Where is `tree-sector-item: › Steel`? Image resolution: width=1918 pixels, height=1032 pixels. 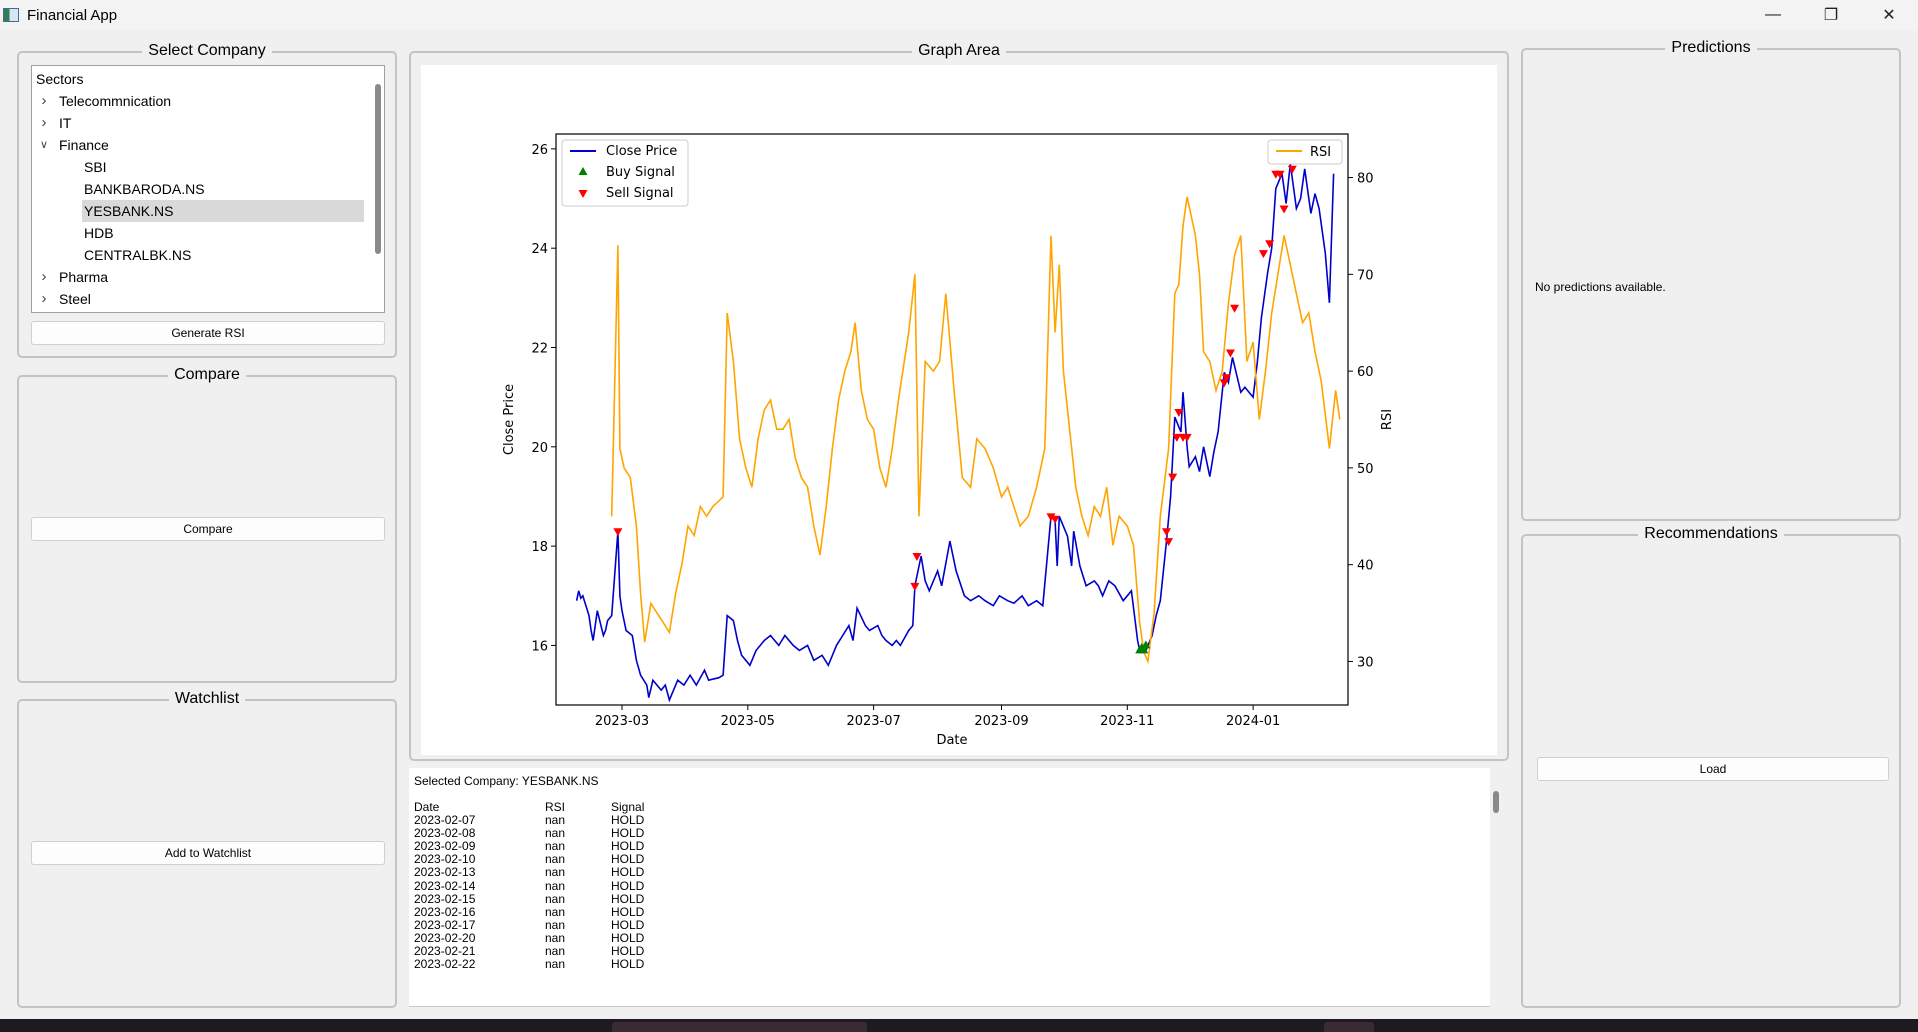
tree-sector-item: › Steel is located at coordinates (208, 299).